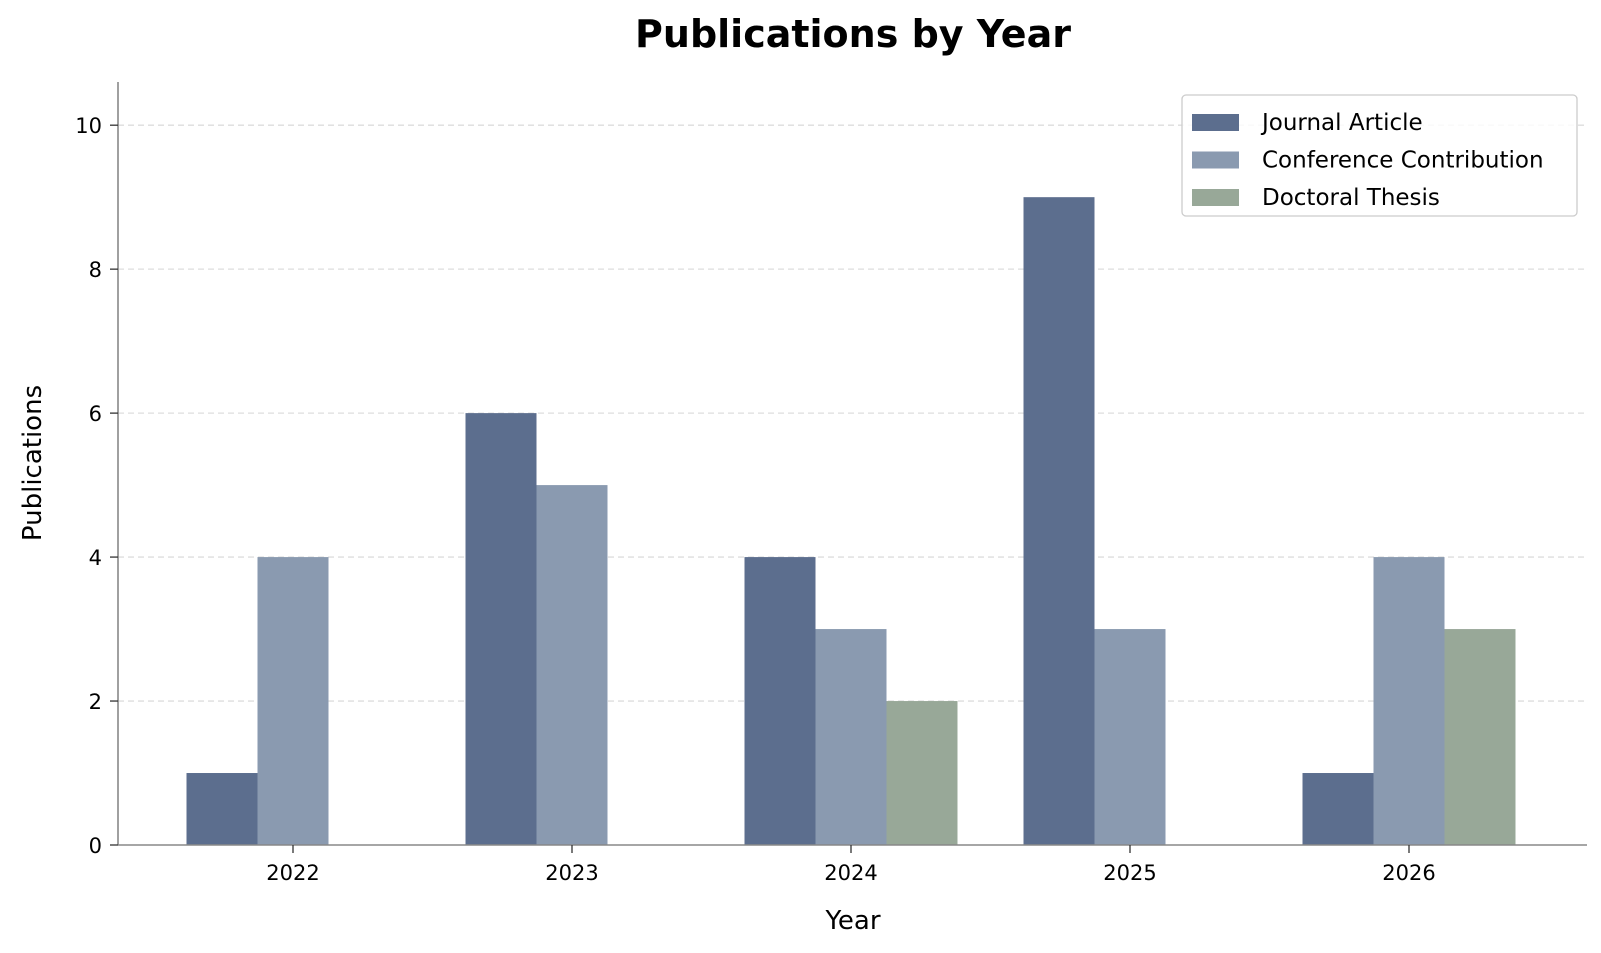  I want to click on y-axis-label: Publications, so click(33, 463).